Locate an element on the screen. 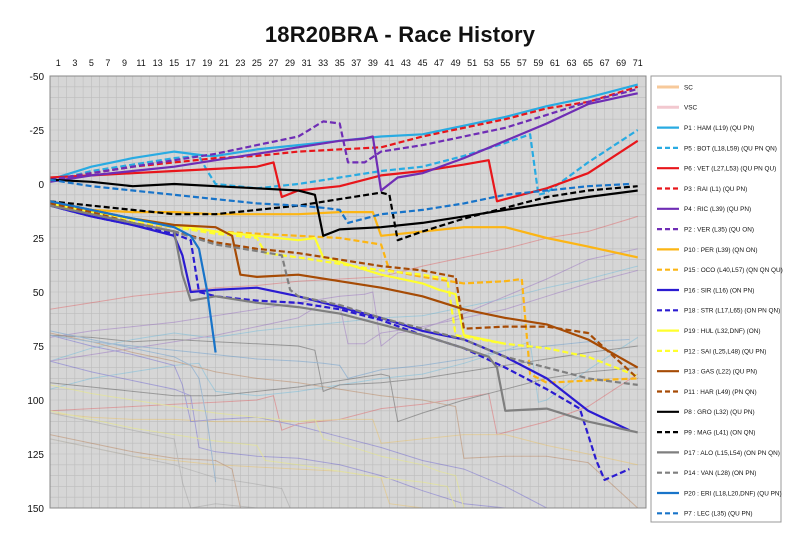 The height and width of the screenshot is (534, 800). y-tick-label: 50 is located at coordinates (39, 293).